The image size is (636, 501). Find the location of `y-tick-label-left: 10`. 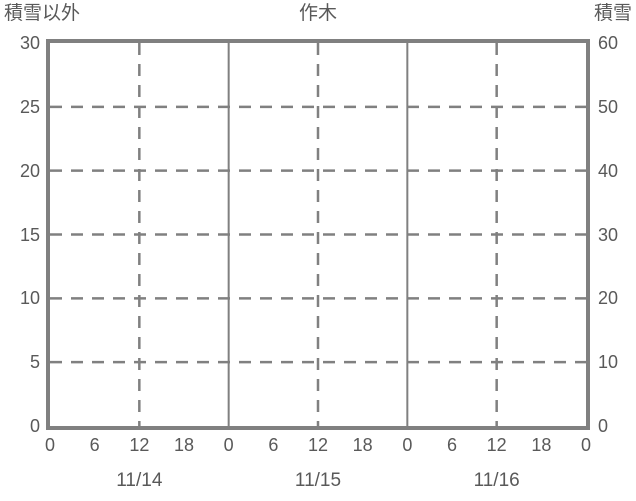

y-tick-label-left: 10 is located at coordinates (29, 298).